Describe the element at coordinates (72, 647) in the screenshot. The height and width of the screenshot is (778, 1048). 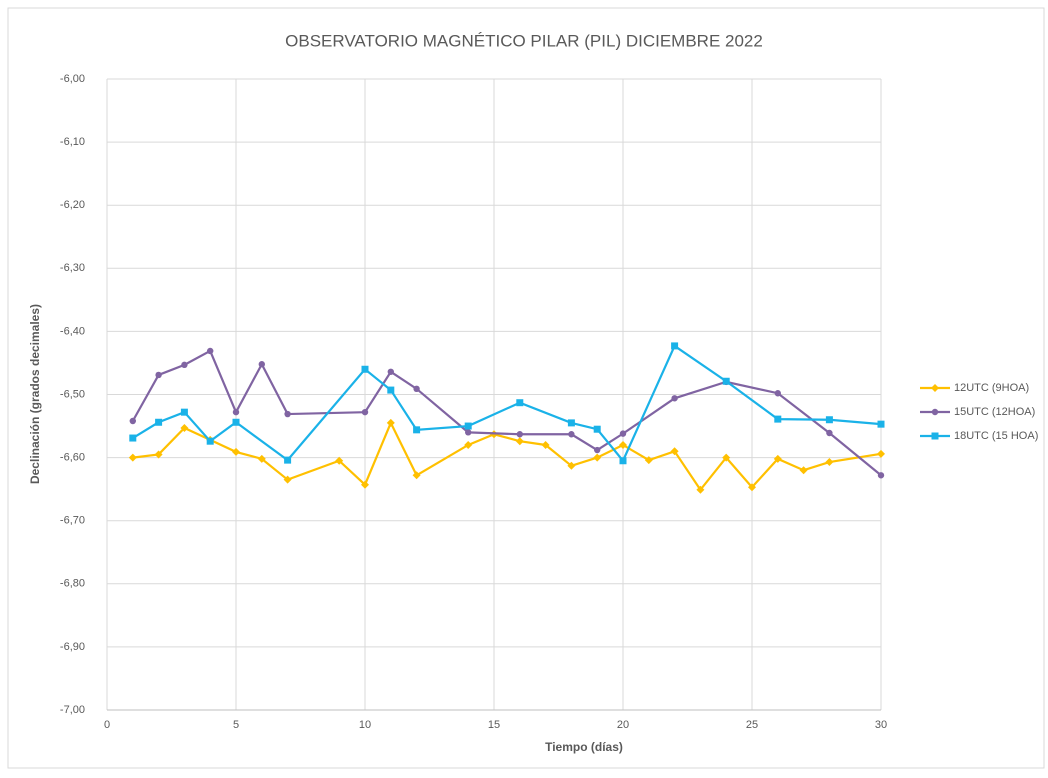
I see `y-tick-label: -6,90` at that location.